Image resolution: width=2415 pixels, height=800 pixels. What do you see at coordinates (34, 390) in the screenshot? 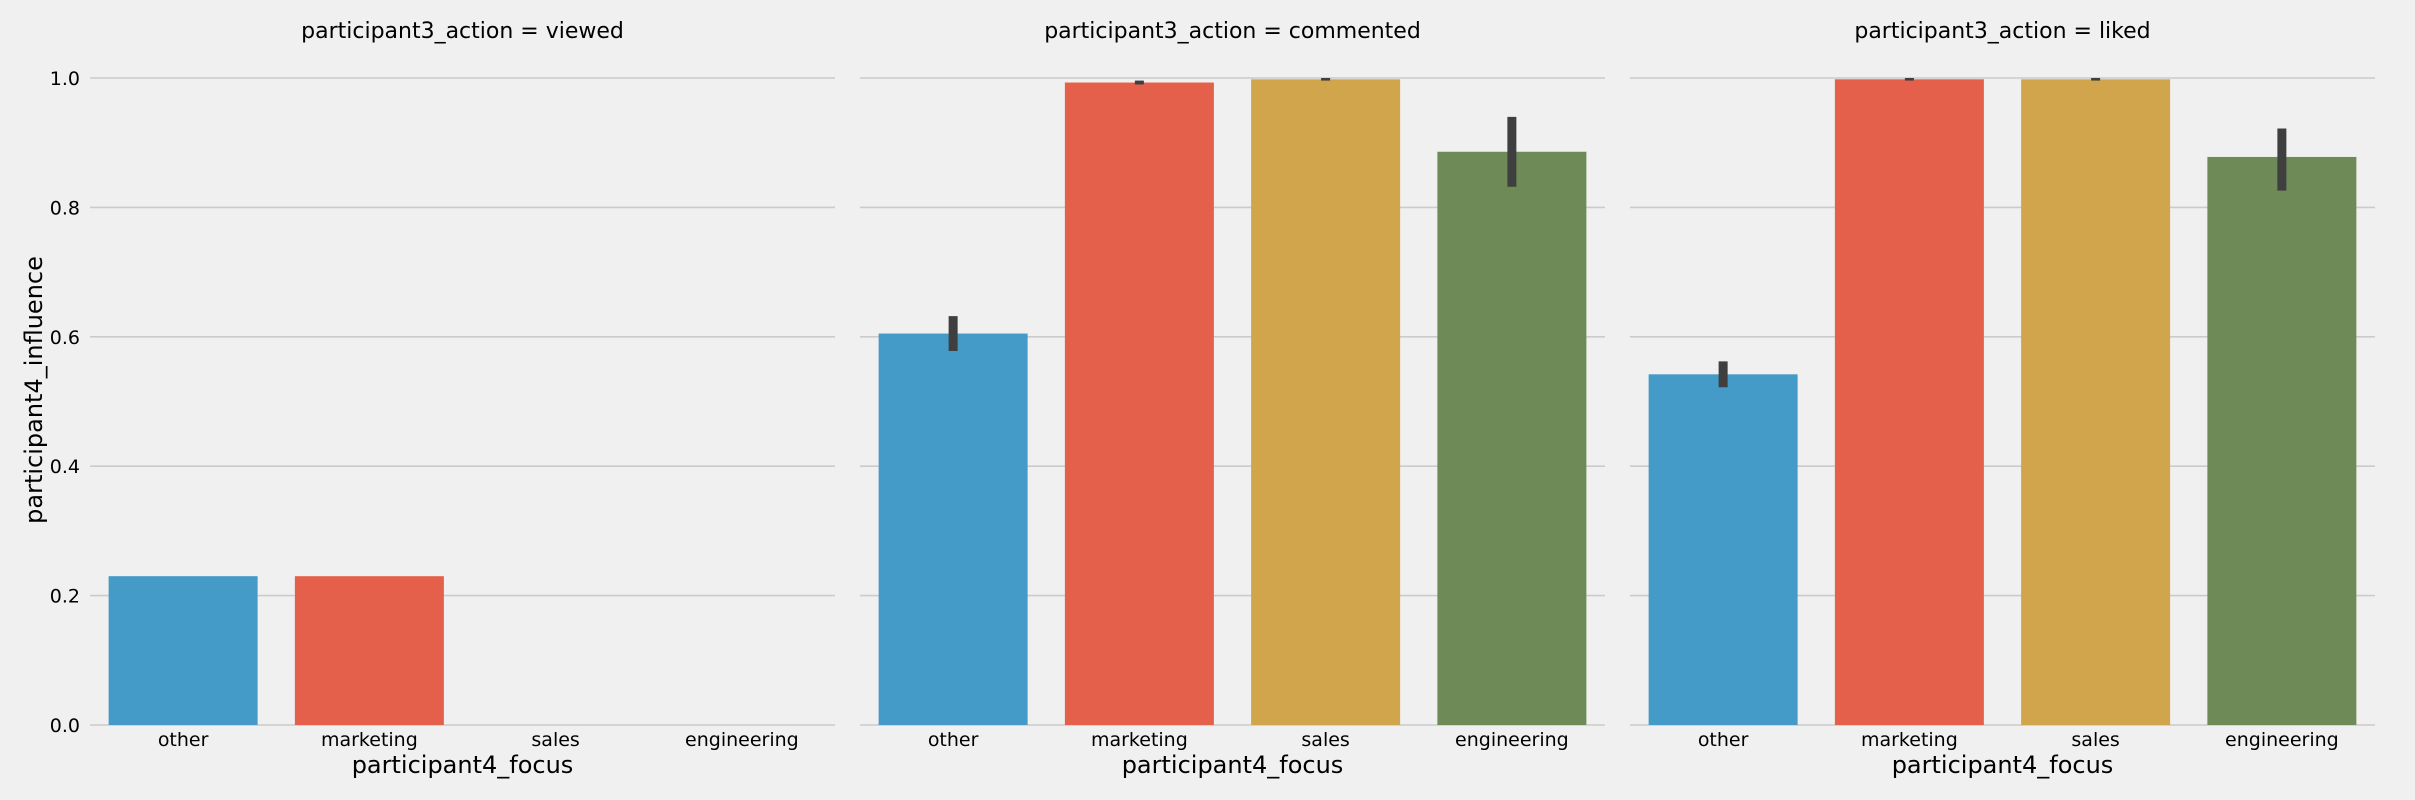
I see `y-axis-label: participant4_influence` at bounding box center [34, 390].